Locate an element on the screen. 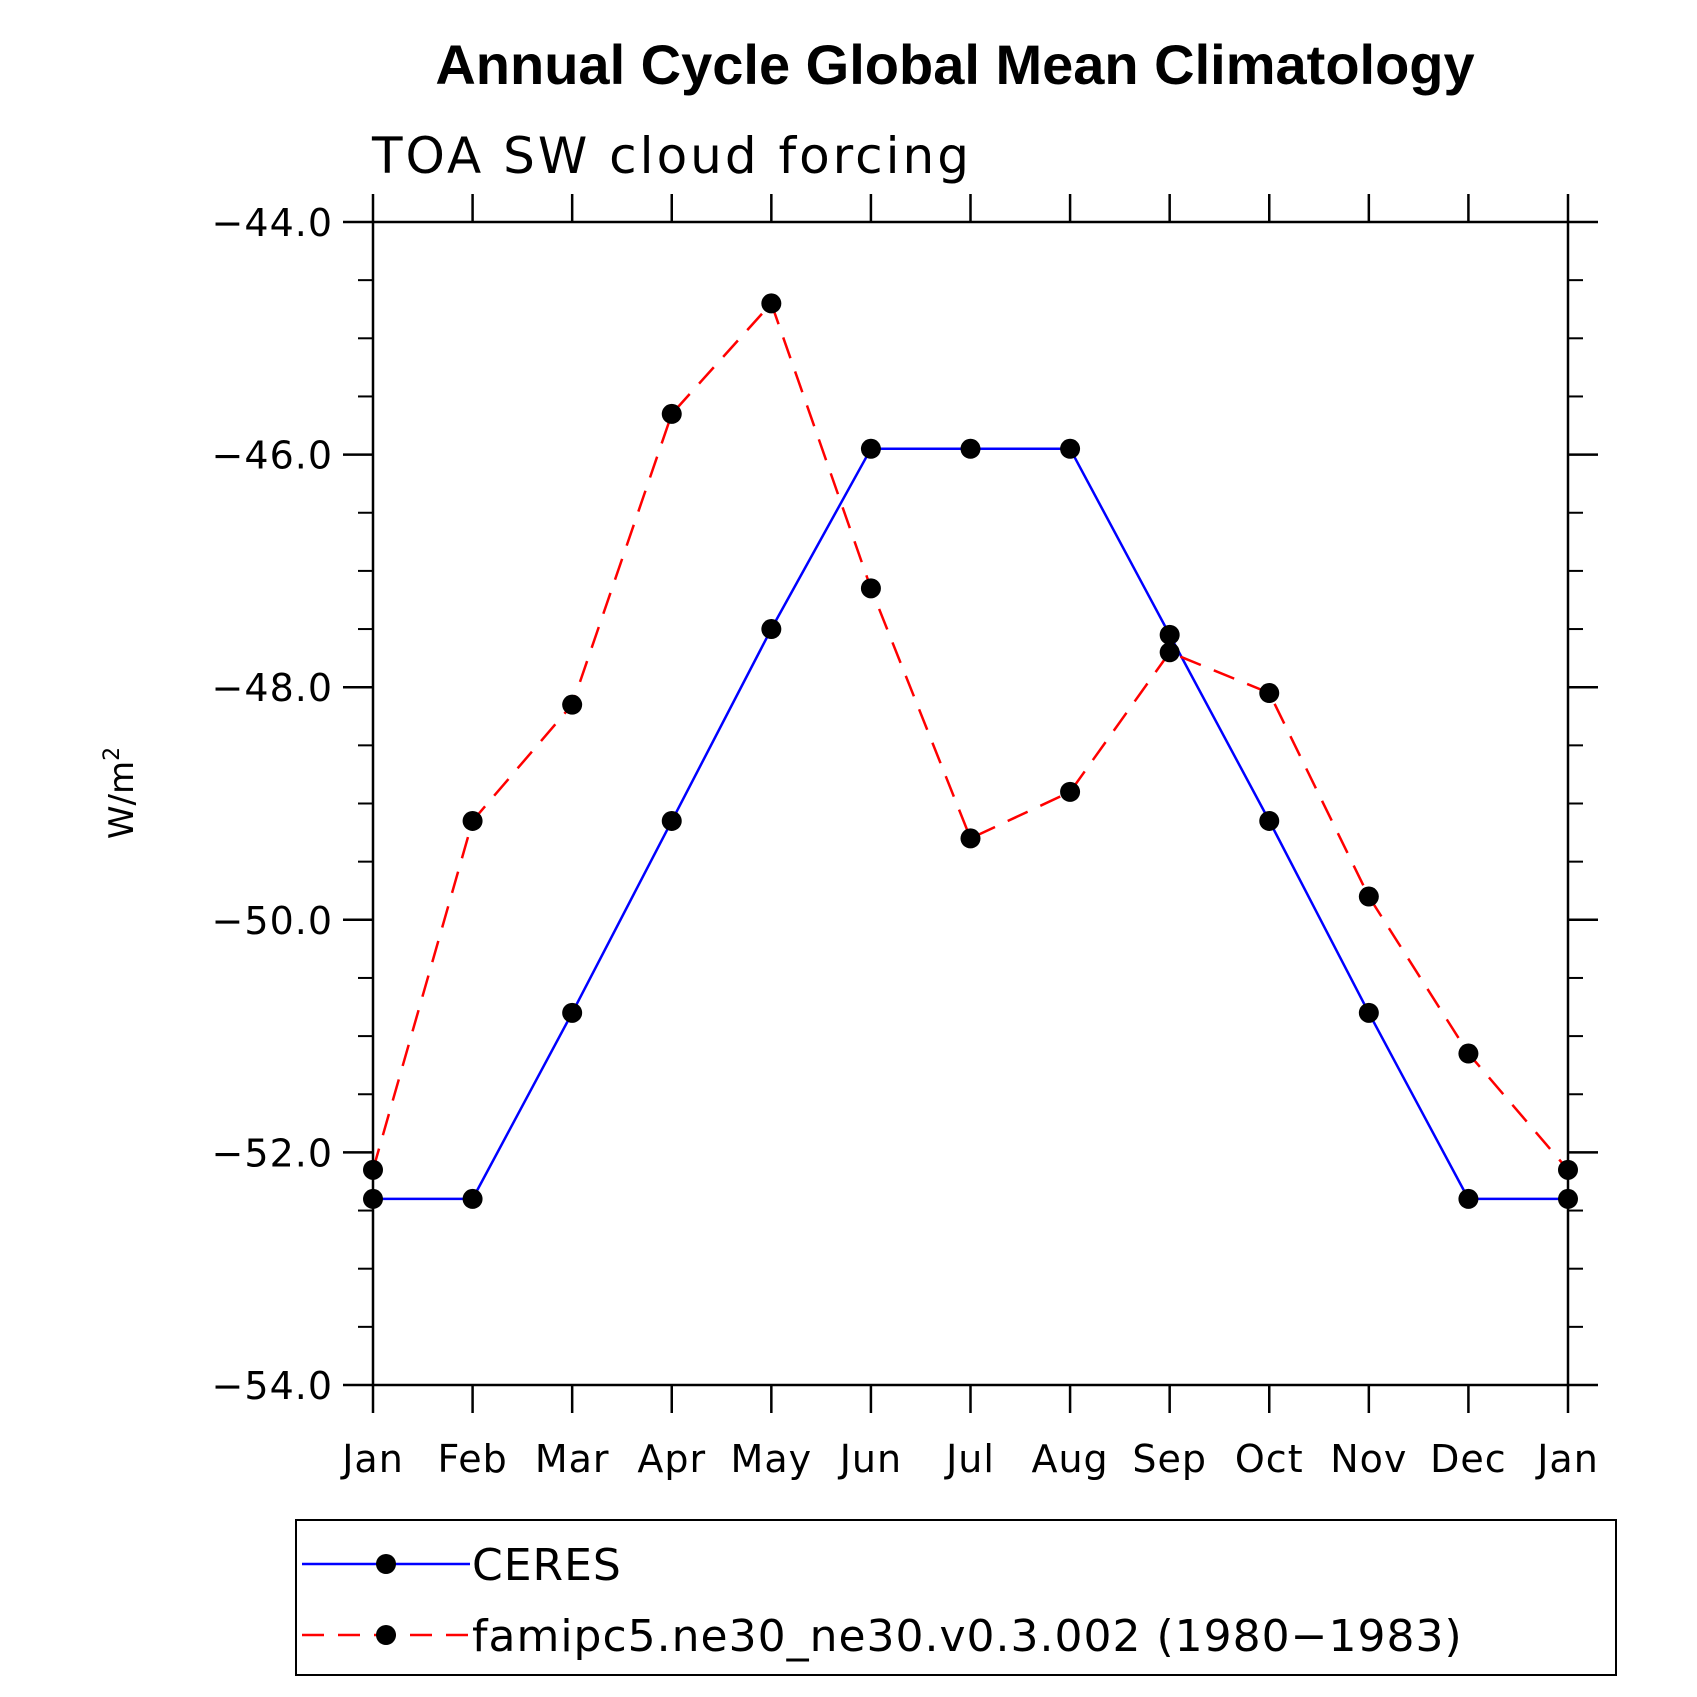 The height and width of the screenshot is (1697, 1697). x-tick-label: Jul is located at coordinates (969, 1459).